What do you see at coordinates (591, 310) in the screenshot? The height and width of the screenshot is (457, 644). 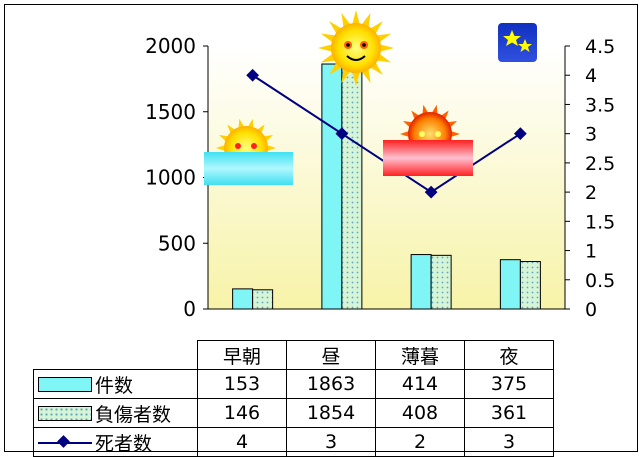 I see `right-tick-label: 0` at bounding box center [591, 310].